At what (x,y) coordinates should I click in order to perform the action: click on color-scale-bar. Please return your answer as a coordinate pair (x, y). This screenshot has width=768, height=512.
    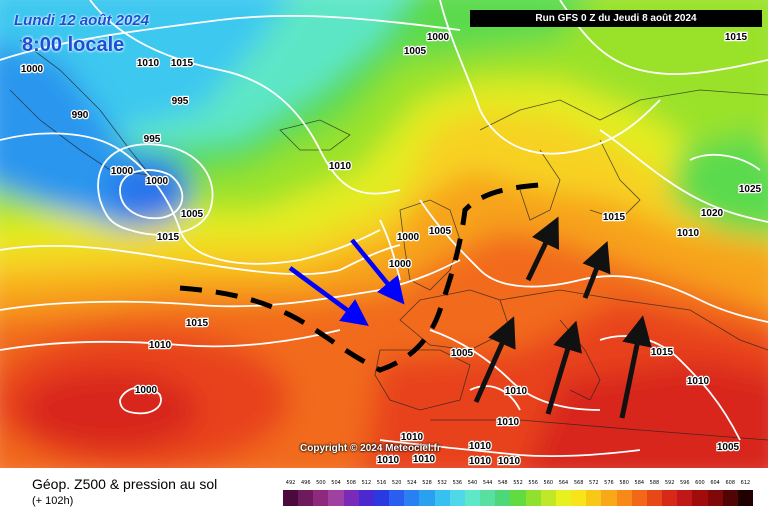
    Looking at the image, I should click on (518, 498).